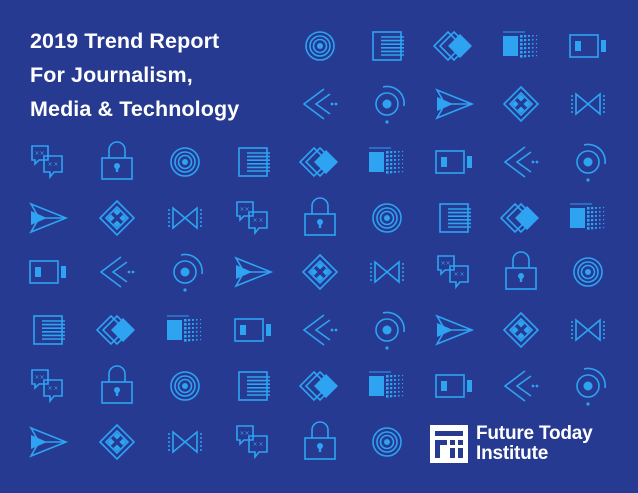 The width and height of the screenshot is (638, 493). I want to click on logo-name-line-2: Institute, so click(512, 453).